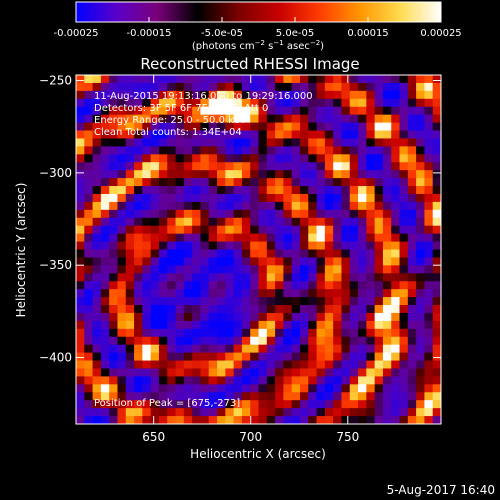 This screenshot has height=500, width=500. Describe the element at coordinates (55, 265) in the screenshot. I see `y-tick-label: −350` at that location.